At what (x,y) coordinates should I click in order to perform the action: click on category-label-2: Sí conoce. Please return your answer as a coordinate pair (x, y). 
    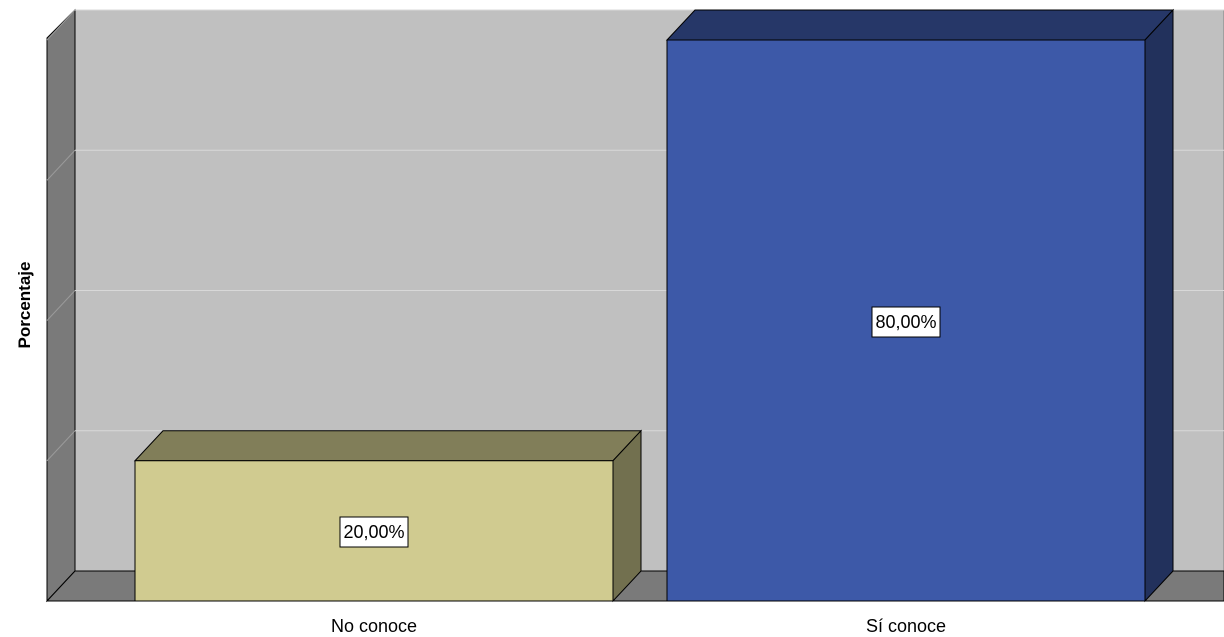
    Looking at the image, I should click on (906, 626).